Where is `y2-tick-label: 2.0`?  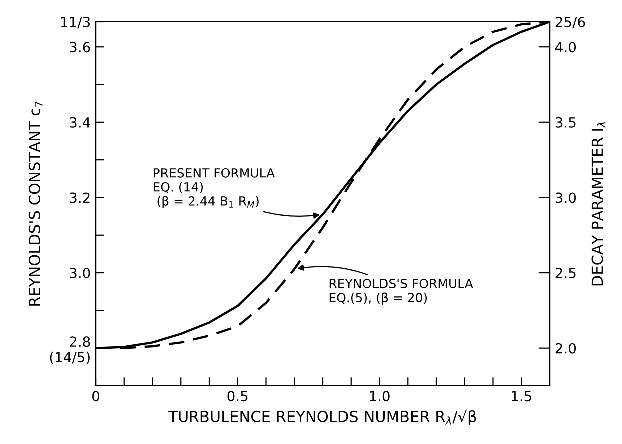
y2-tick-label: 2.0 is located at coordinates (566, 348).